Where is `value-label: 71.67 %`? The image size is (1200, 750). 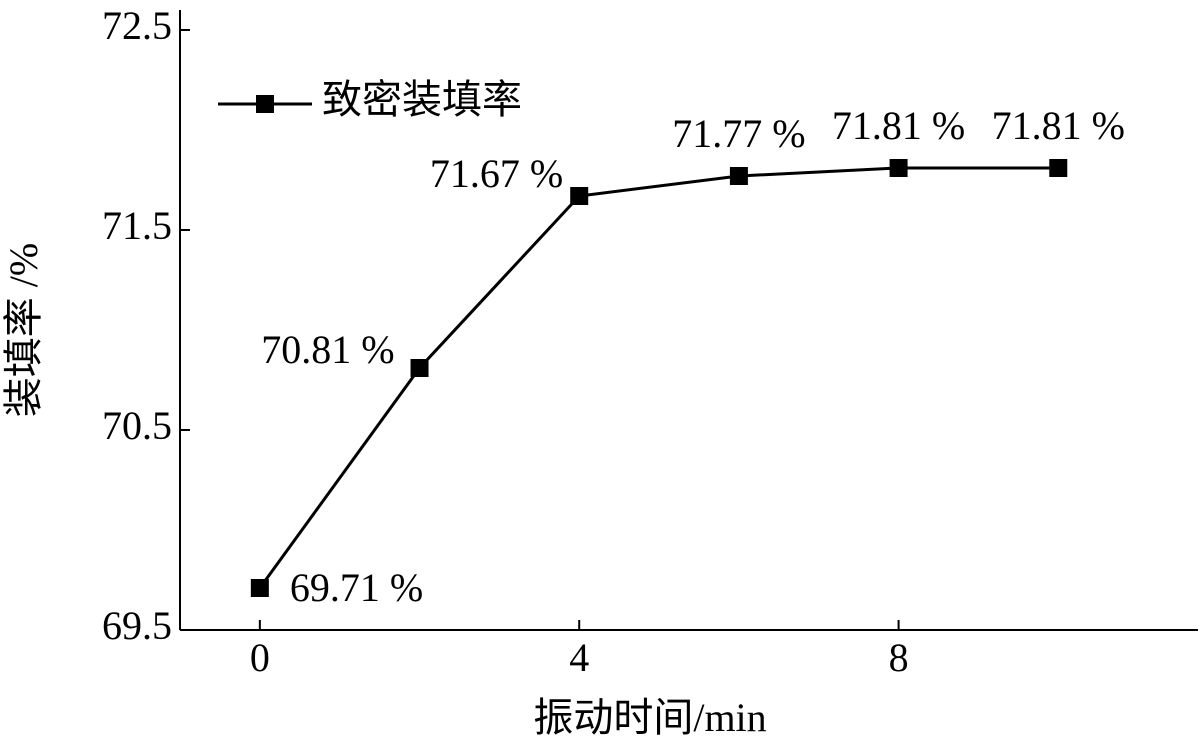
value-label: 71.67 % is located at coordinates (496, 173).